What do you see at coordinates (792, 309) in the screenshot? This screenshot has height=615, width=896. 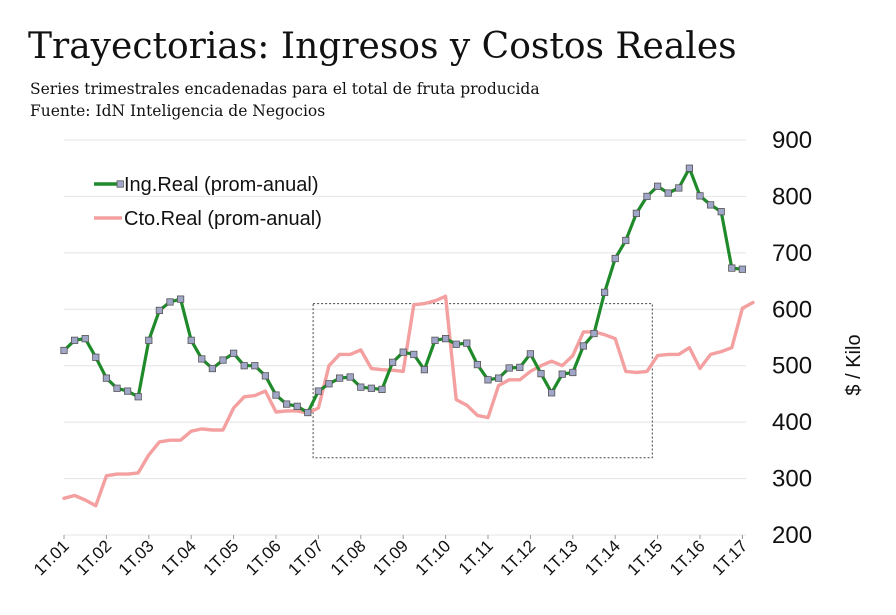 I see `y-tick-label: 600` at bounding box center [792, 309].